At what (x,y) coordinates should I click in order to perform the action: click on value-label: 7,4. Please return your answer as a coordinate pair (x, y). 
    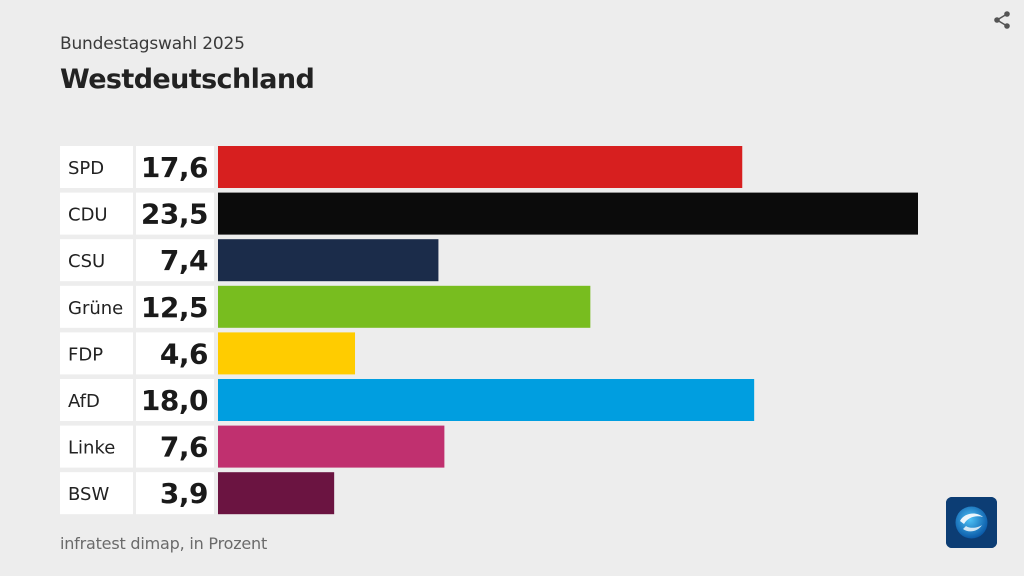
    Looking at the image, I should click on (184, 260).